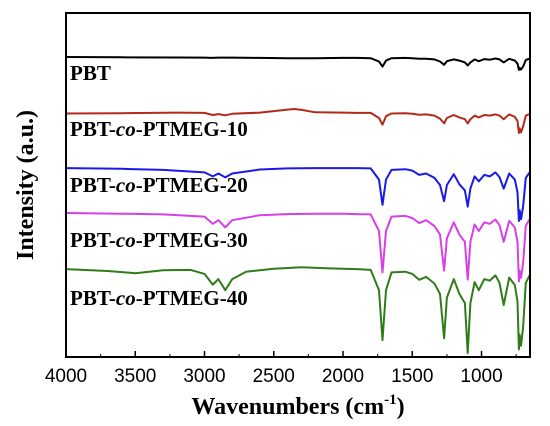  I want to click on series-label-4: PBT-co-PTMEG-30, so click(159, 240).